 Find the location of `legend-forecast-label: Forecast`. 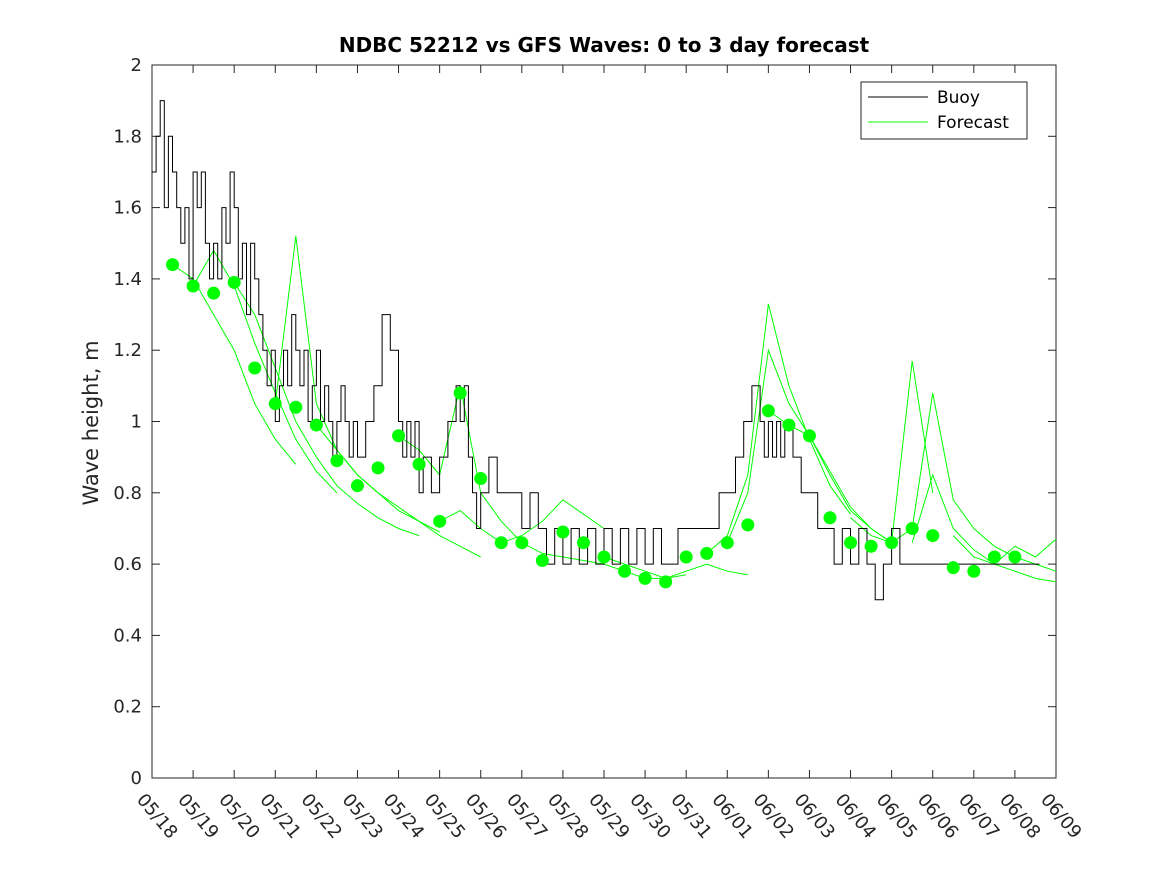

legend-forecast-label: Forecast is located at coordinates (973, 123).